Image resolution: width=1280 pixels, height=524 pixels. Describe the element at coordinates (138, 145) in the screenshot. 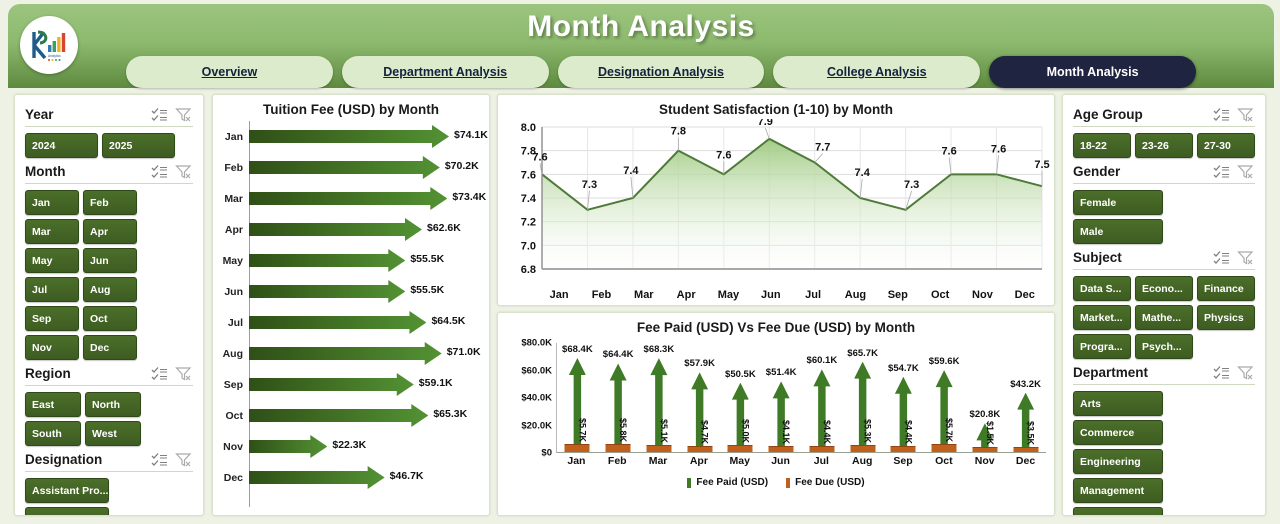

I see `chip-year-2025: 2025` at that location.